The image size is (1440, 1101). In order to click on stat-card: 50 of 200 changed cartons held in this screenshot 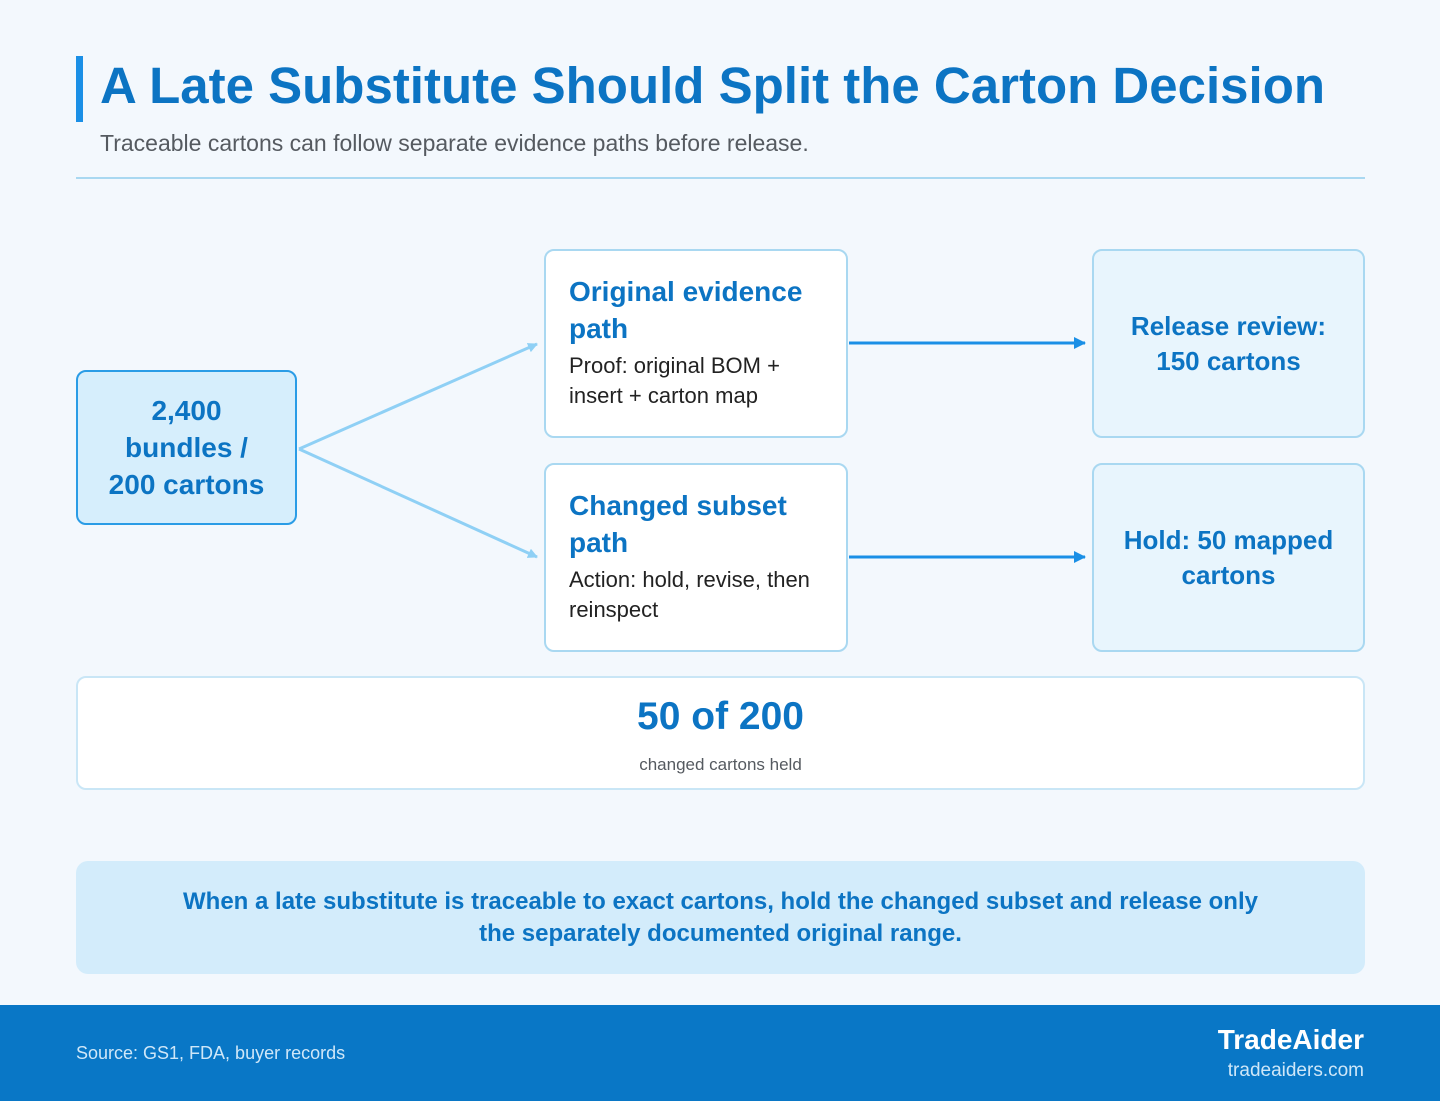, I will do `click(720, 733)`.